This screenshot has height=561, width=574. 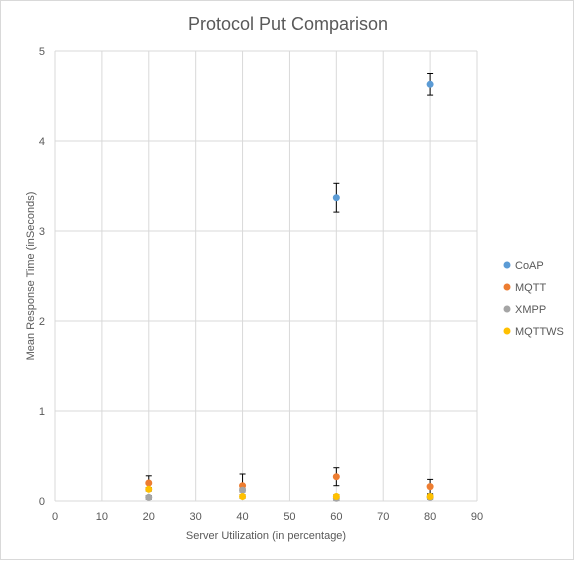 I want to click on legend-label-xmpp: XMPP, so click(x=530, y=310).